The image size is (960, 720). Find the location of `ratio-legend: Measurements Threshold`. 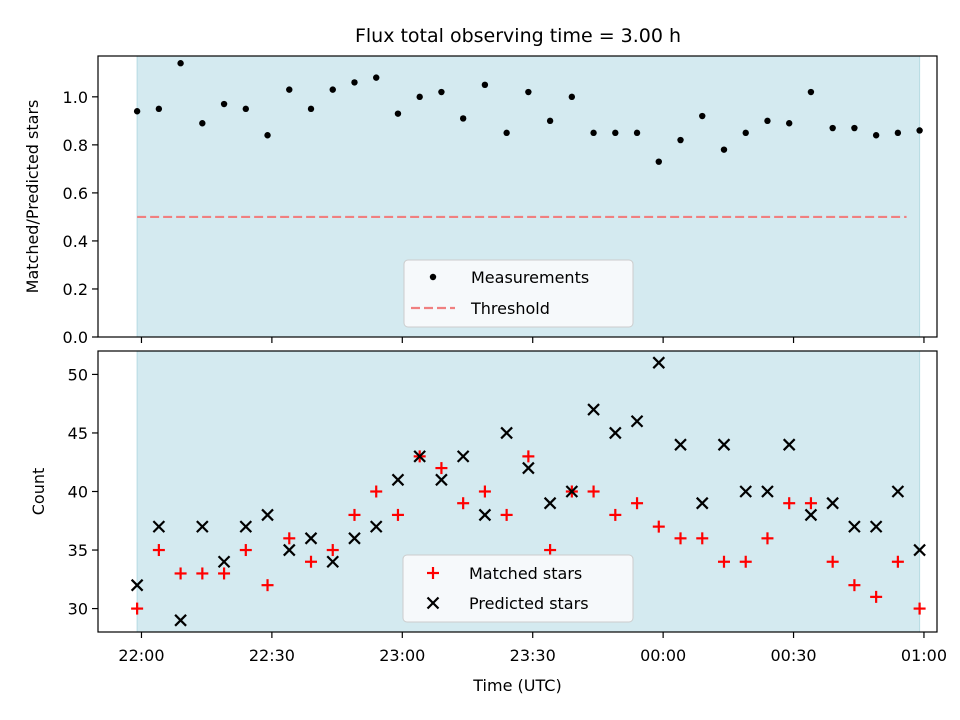

ratio-legend: Measurements Threshold is located at coordinates (518, 293).